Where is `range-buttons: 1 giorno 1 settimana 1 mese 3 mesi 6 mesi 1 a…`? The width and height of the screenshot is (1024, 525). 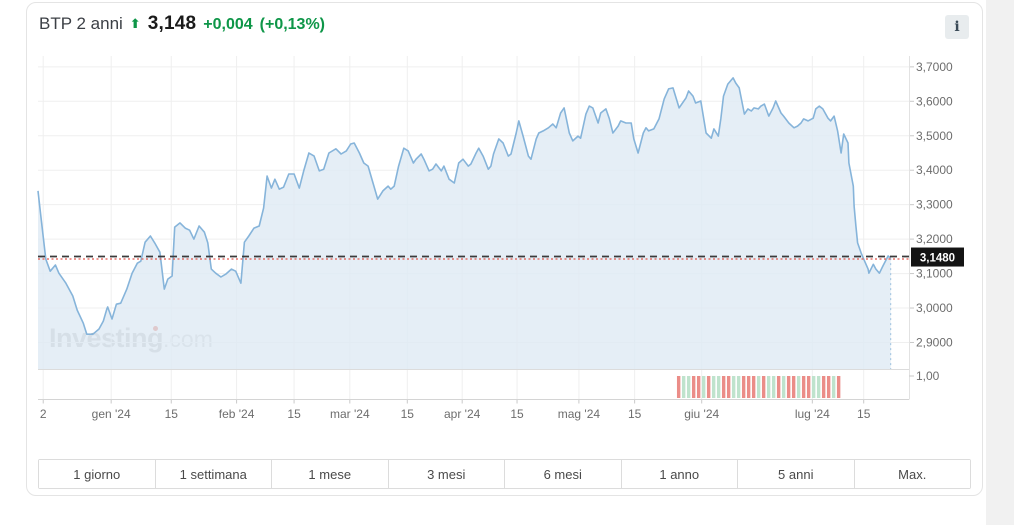
range-buttons: 1 giorno 1 settimana 1 mese 3 mesi 6 mesi 1 a… is located at coordinates (504, 474).